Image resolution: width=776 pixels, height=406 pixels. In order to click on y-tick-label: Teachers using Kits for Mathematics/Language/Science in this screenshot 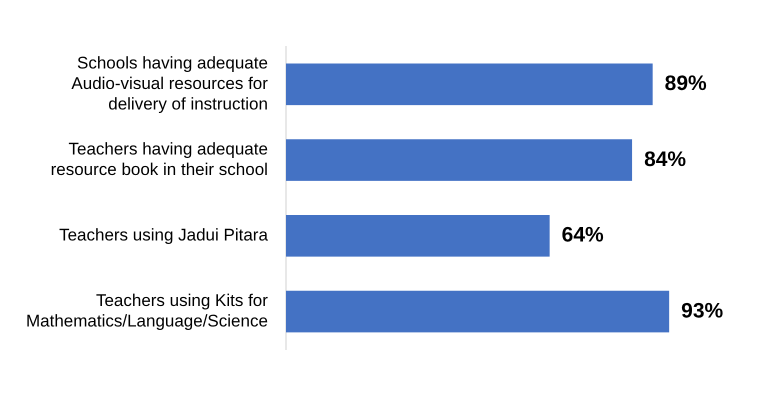, I will do `click(147, 310)`.